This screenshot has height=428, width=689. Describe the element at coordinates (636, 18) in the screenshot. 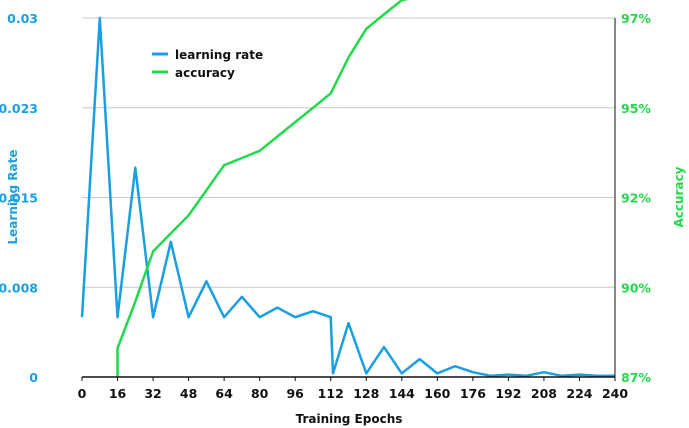

I see `right-tick-label: 97%` at that location.